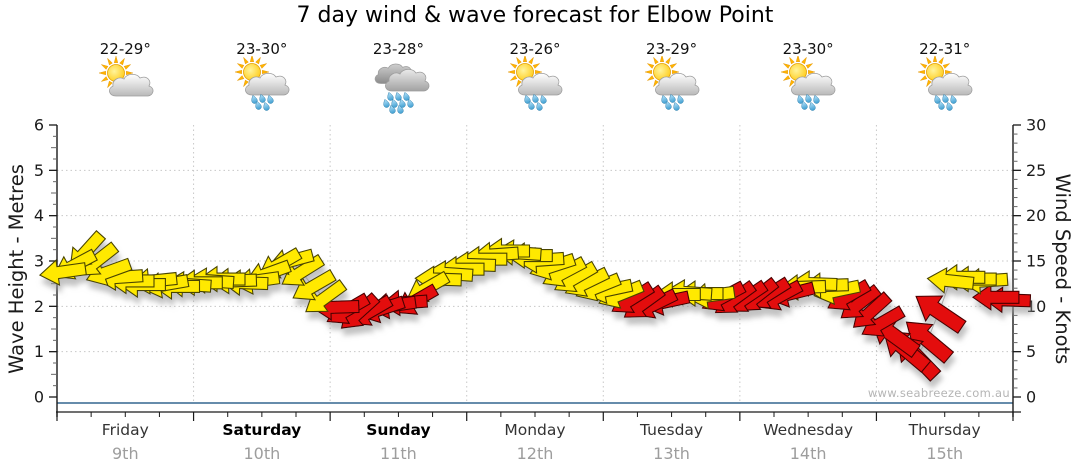  I want to click on day-label-wednesday: Wednesday, so click(808, 430).